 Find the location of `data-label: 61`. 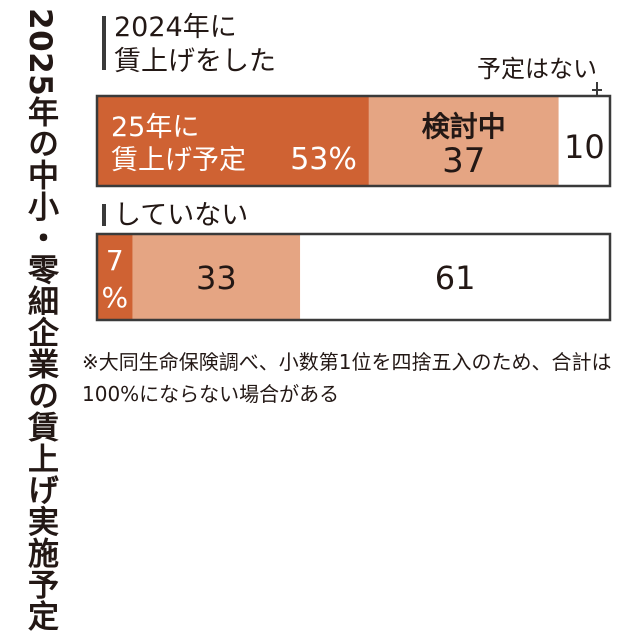

data-label: 61 is located at coordinates (455, 278).